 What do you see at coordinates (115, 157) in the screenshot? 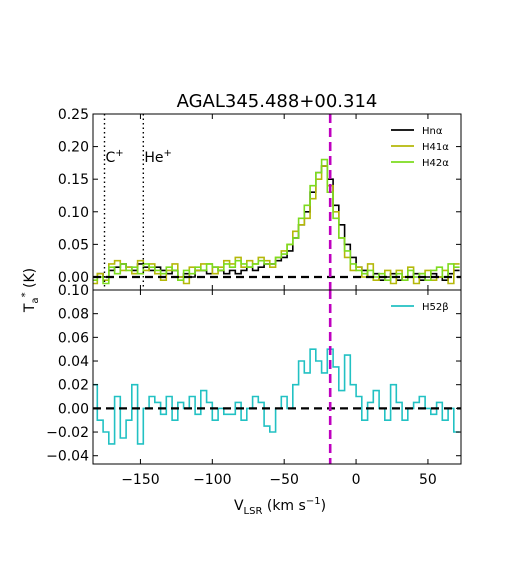
I see `annotation-label-0: C+` at bounding box center [115, 157].